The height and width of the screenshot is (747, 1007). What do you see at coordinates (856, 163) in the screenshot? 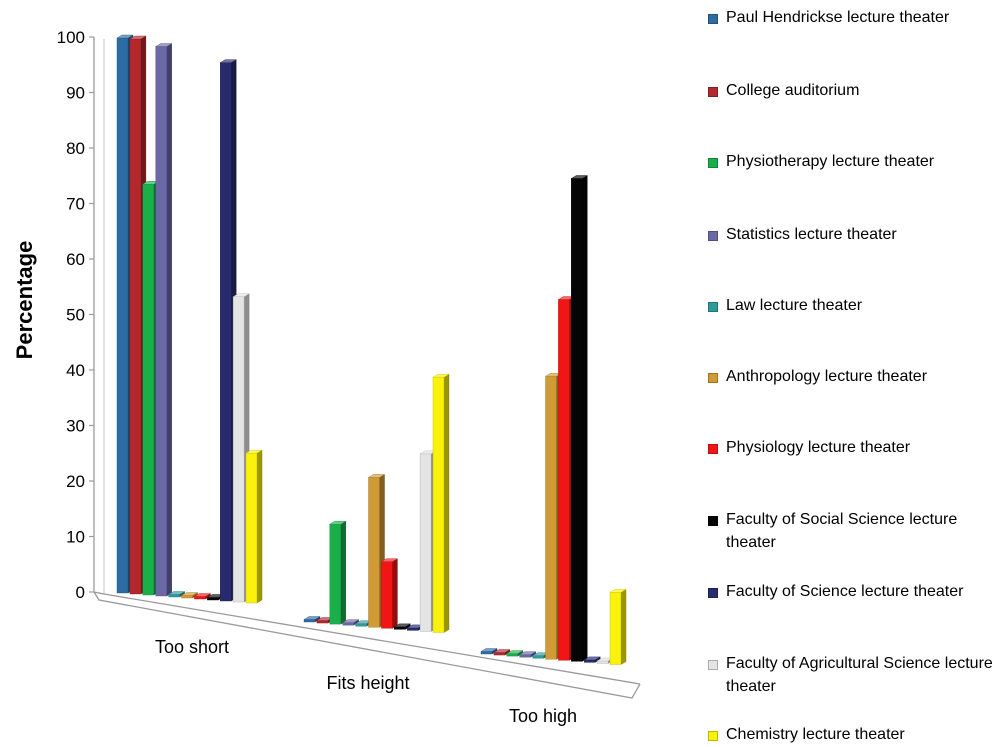
I see `legend-item: Physiotherapy lecture theater` at bounding box center [856, 163].